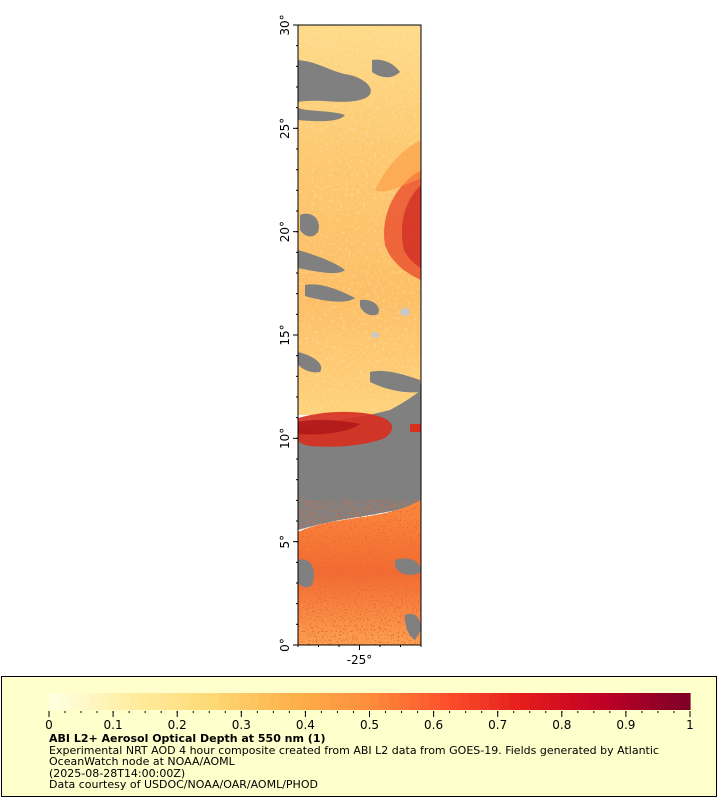  What do you see at coordinates (415, 428) in the screenshot?
I see `aod-high-speck` at bounding box center [415, 428].